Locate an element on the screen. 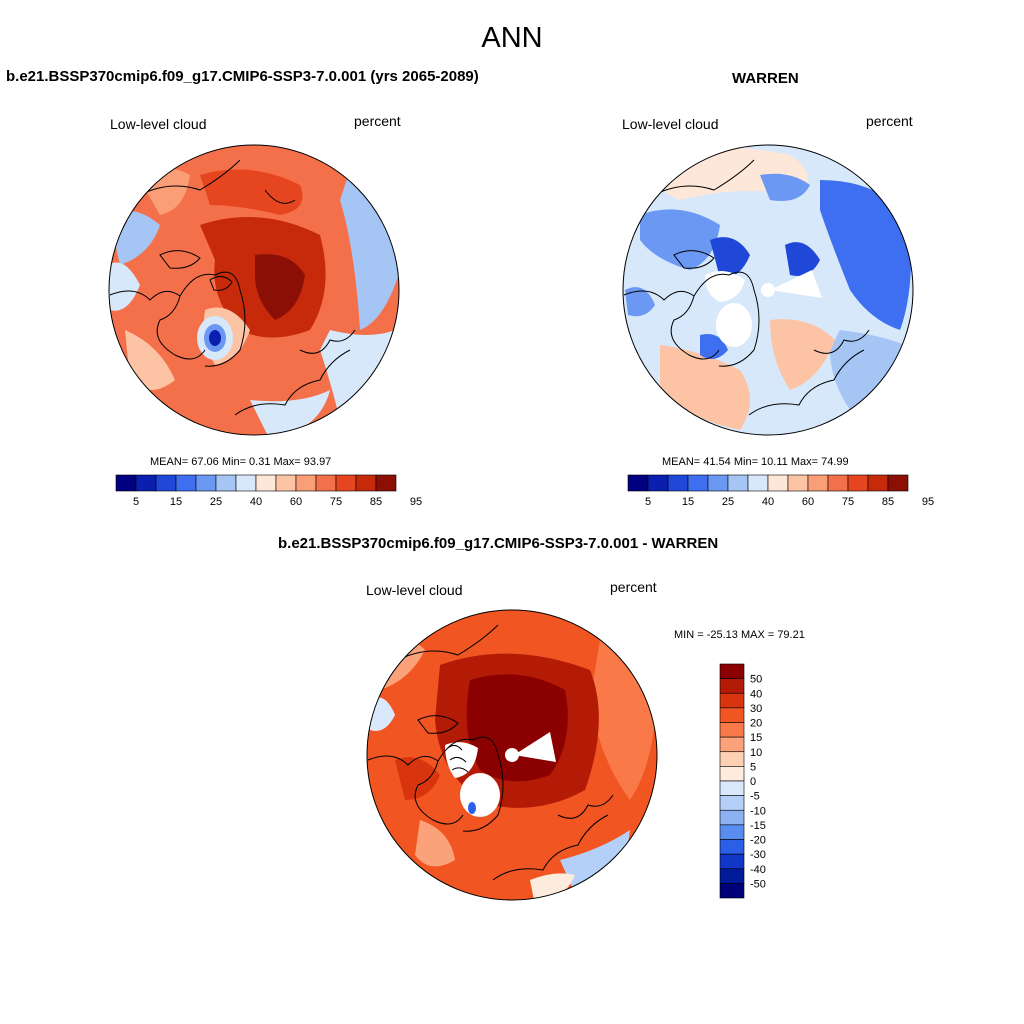 Image resolution: width=1024 pixels, height=1024 pixels. polar-map-obs is located at coordinates (768, 290).